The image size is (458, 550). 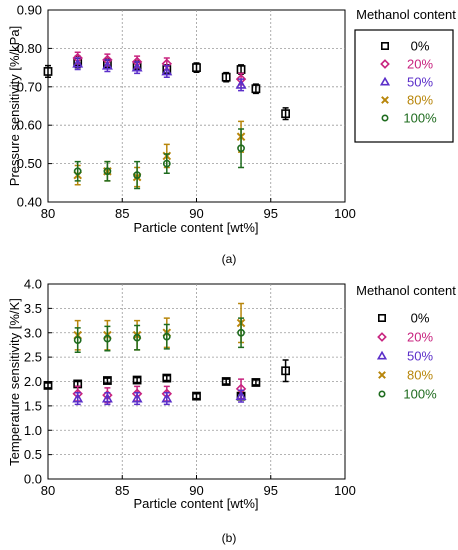 I want to click on y-axis-label-a: Pressure sensitivity [%/kPa], so click(x=14, y=106).